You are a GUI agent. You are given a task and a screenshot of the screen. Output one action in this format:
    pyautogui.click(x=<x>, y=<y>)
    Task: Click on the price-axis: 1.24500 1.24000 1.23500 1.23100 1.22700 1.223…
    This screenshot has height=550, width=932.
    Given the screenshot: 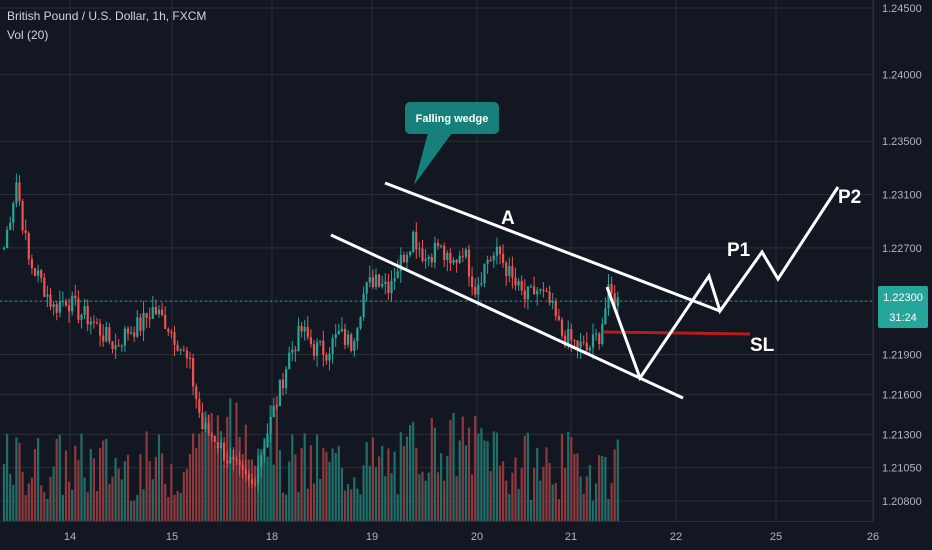 What is the action you would take?
    pyautogui.click(x=902, y=255)
    